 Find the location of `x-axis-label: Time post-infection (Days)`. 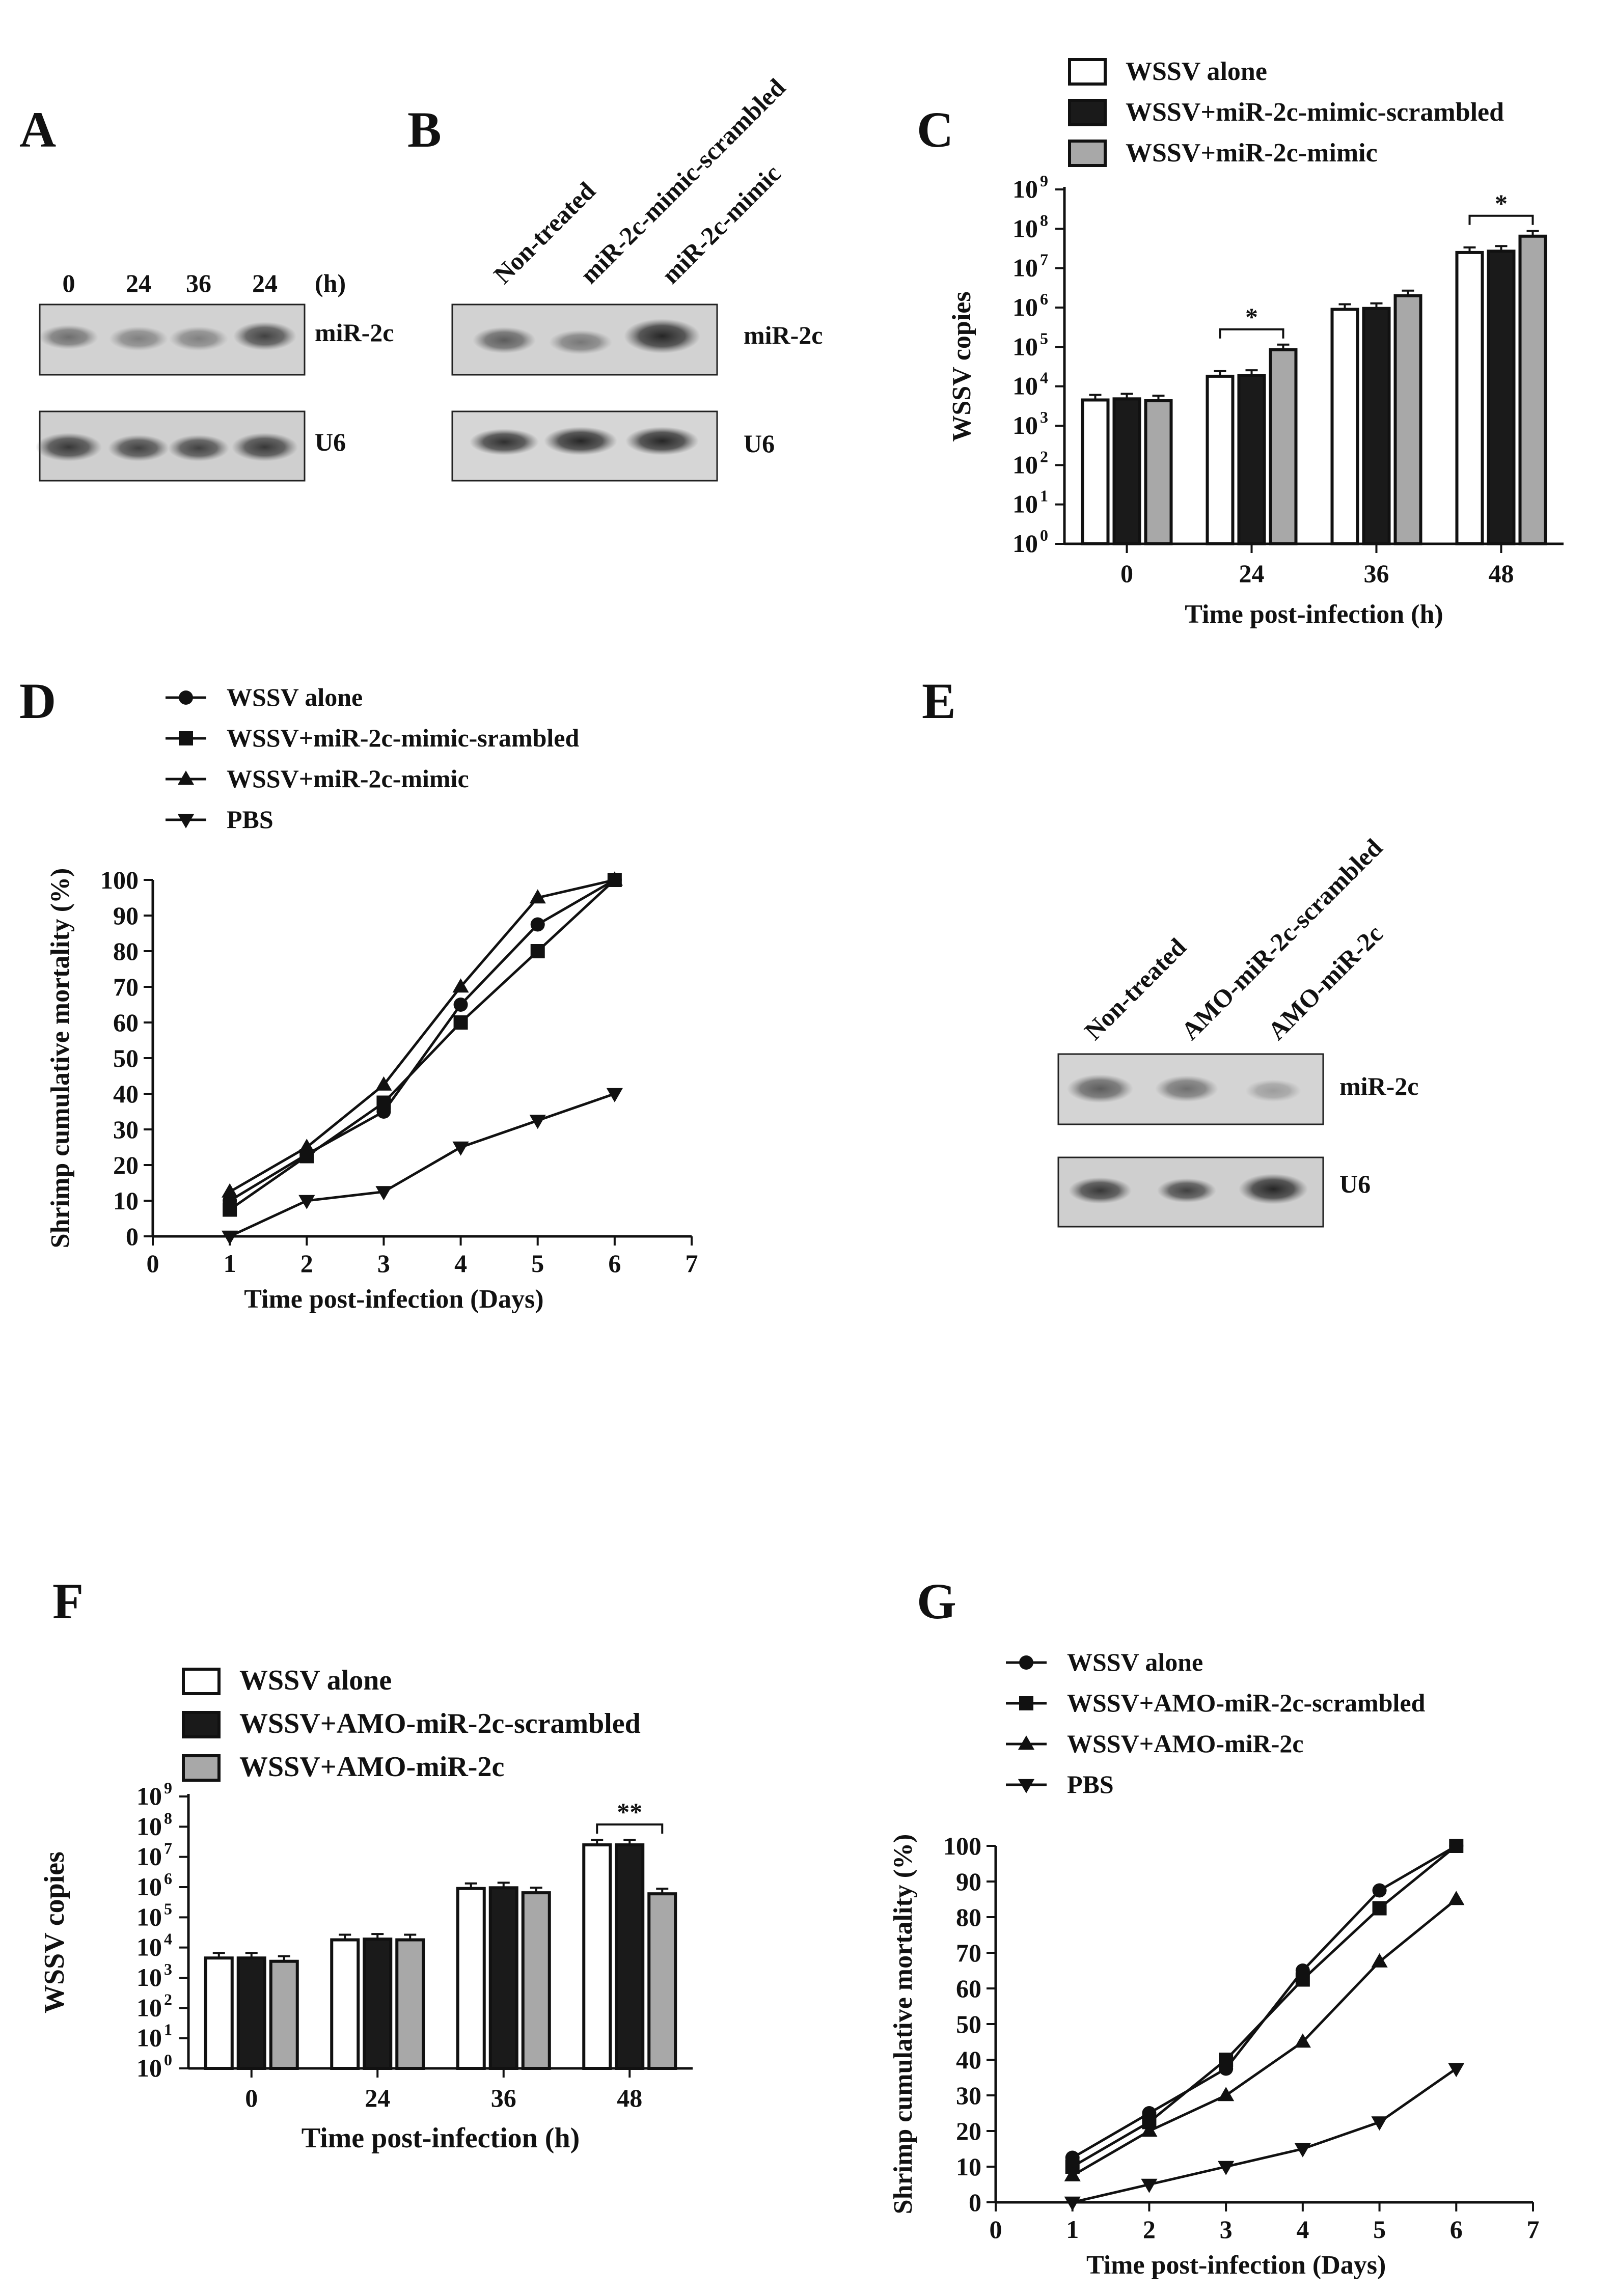

x-axis-label: Time post-infection (Days) is located at coordinates (1236, 2265).